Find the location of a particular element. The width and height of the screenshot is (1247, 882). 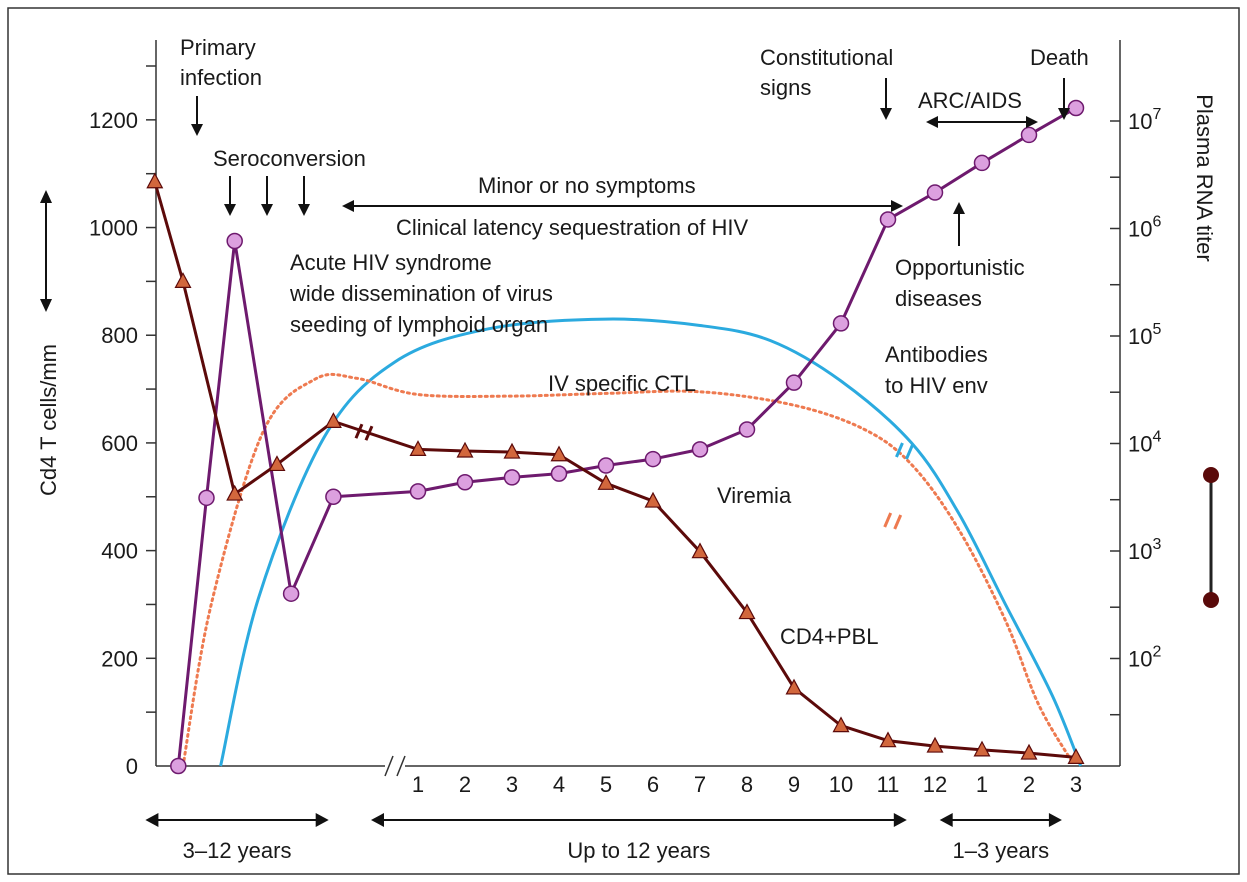

opportunistic-line1: Opportunistic is located at coordinates (960, 267).